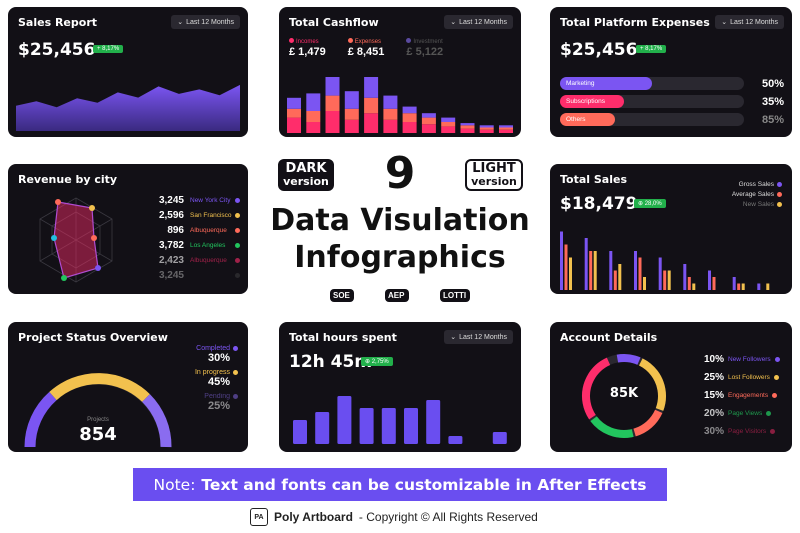  I want to click on account-item: 30% Page Visitors, so click(740, 431).